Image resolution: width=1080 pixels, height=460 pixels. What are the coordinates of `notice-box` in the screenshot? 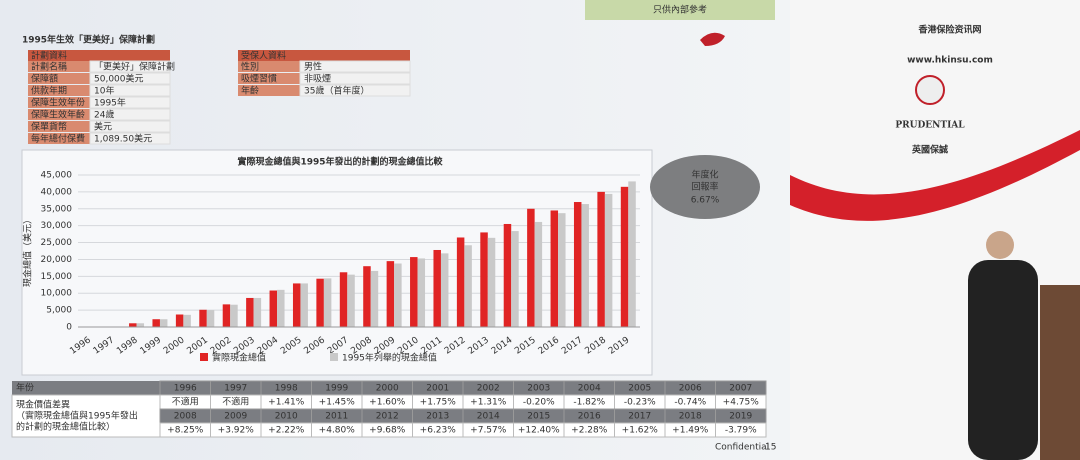 It's located at (680, 10).